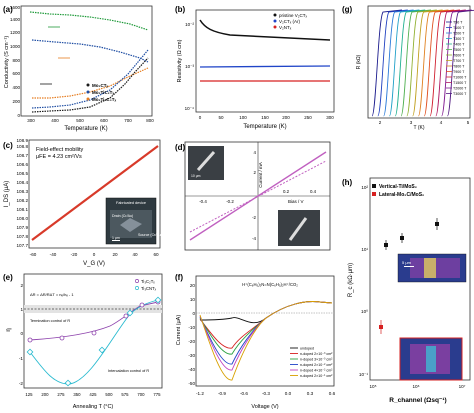  I want to click on panel-c-ytick: 108.0, so click(23, 218).